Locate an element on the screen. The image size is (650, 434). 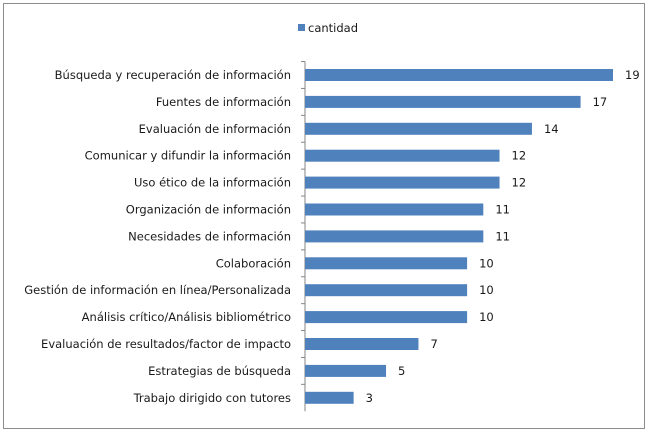
category-label: Trabajo dirigido con tutores is located at coordinates (212, 398).